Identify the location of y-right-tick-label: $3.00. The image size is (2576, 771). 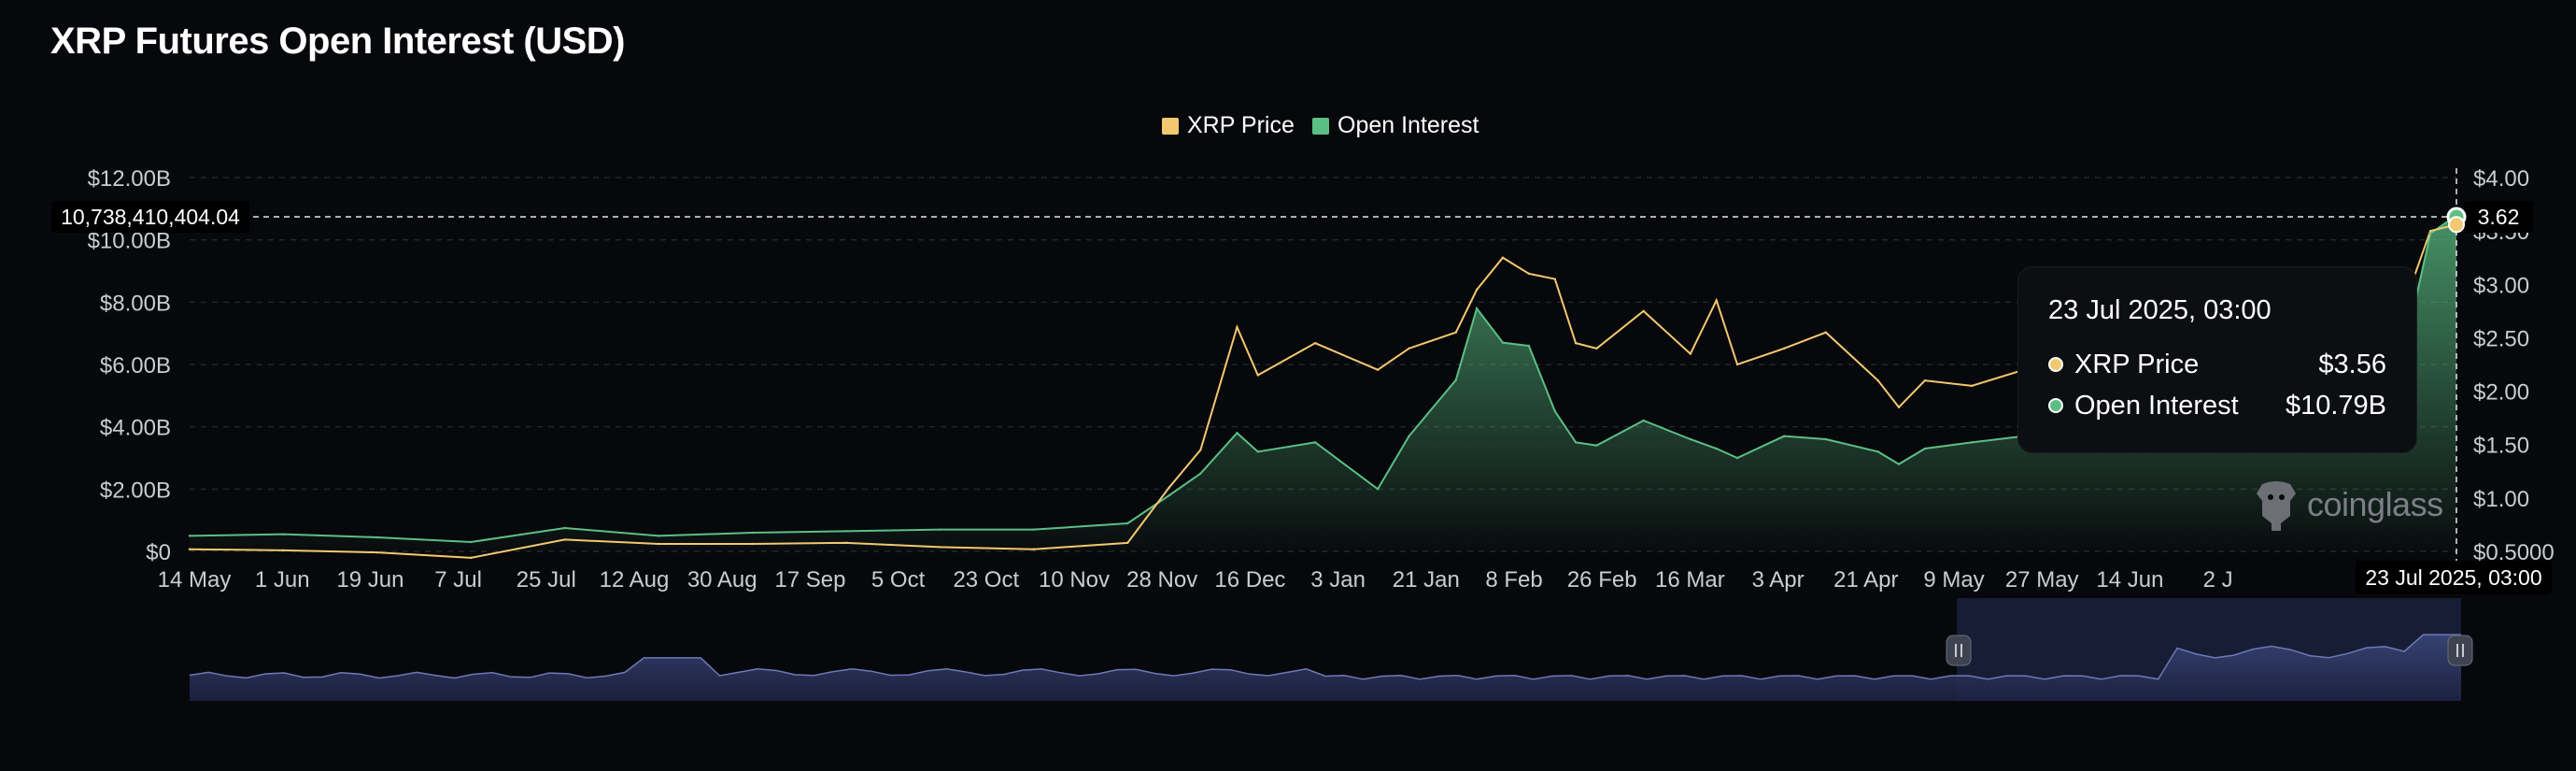
(2501, 285).